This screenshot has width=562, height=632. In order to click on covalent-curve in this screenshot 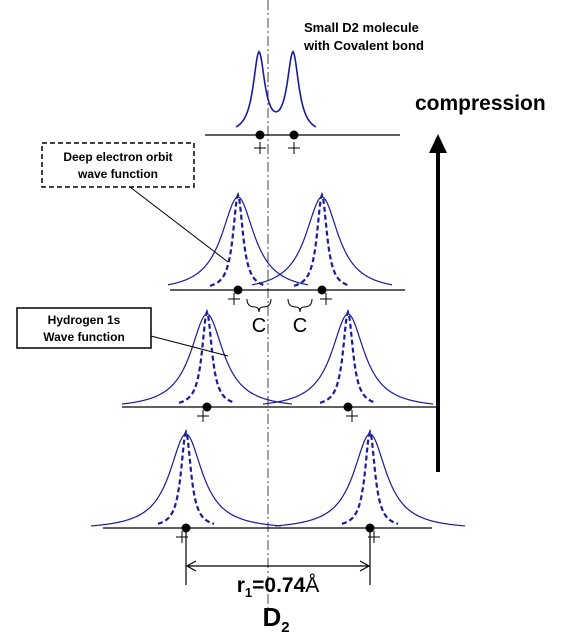, I will do `click(276, 89)`.